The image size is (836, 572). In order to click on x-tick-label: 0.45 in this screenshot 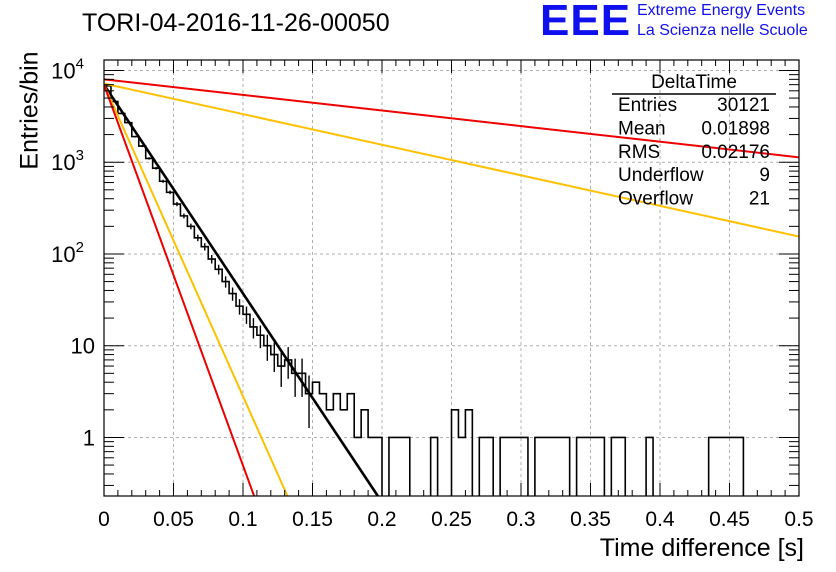, I will do `click(729, 519)`.